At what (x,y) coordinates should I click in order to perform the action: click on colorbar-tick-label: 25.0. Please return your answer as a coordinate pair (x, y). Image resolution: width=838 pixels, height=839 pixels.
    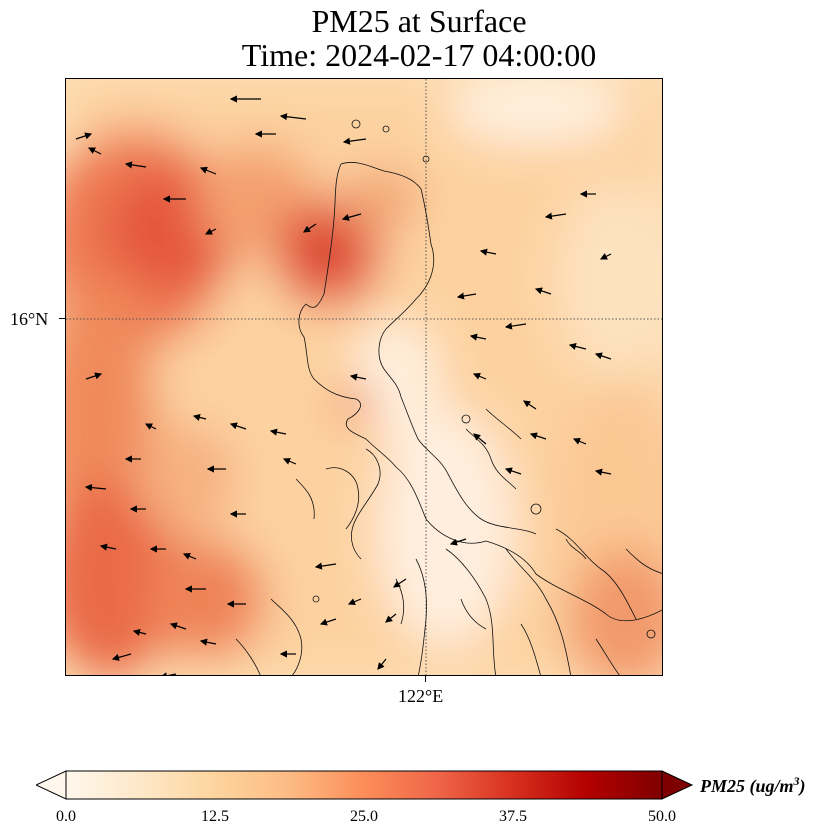
    Looking at the image, I should click on (364, 817).